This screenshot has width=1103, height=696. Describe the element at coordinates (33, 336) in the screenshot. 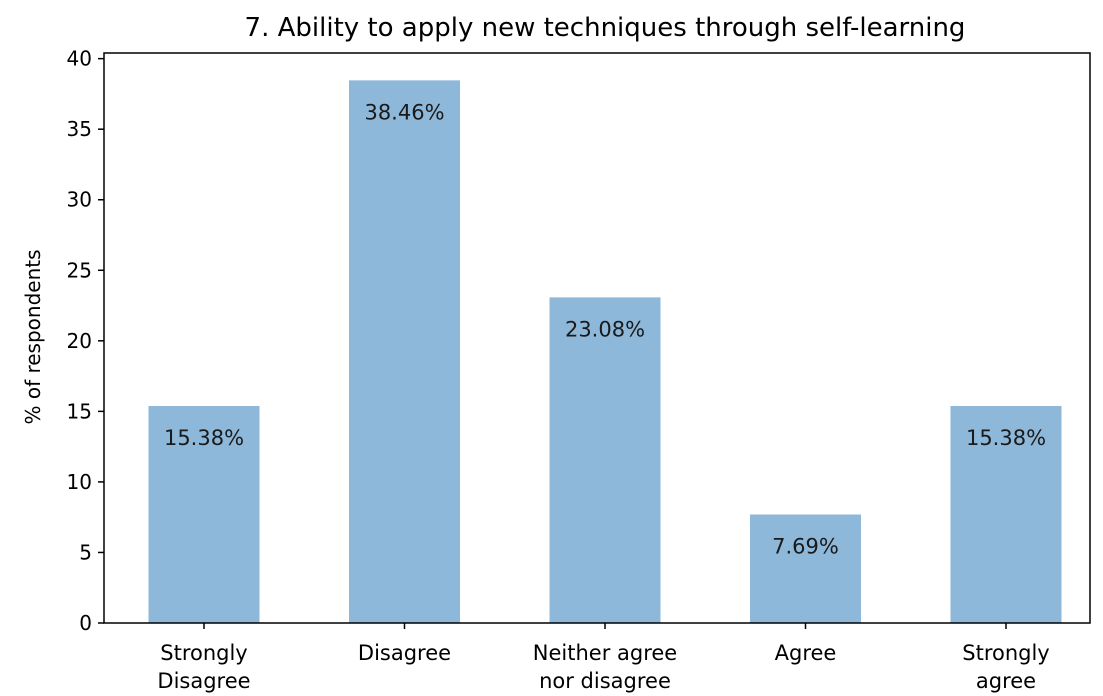

I see `y-axis-label: % of respondents` at that location.